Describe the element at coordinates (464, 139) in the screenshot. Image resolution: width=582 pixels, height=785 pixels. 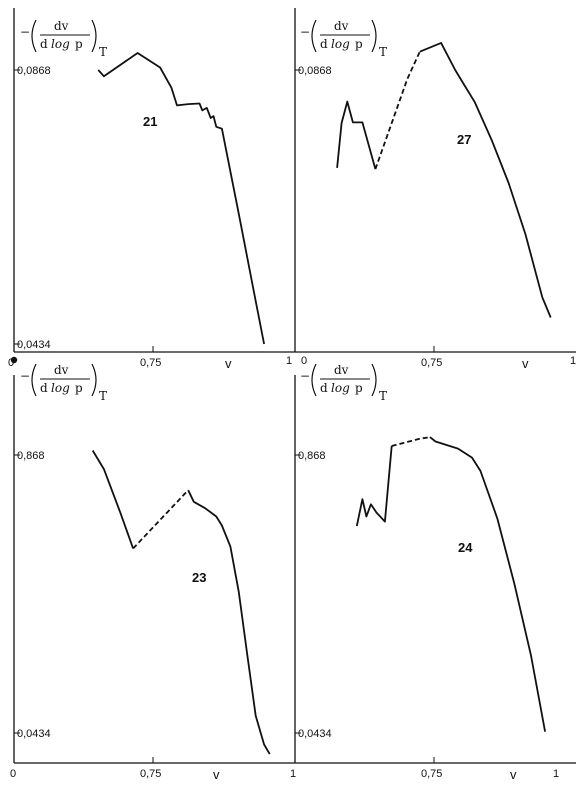
I see `curve-label-27: 27` at that location.